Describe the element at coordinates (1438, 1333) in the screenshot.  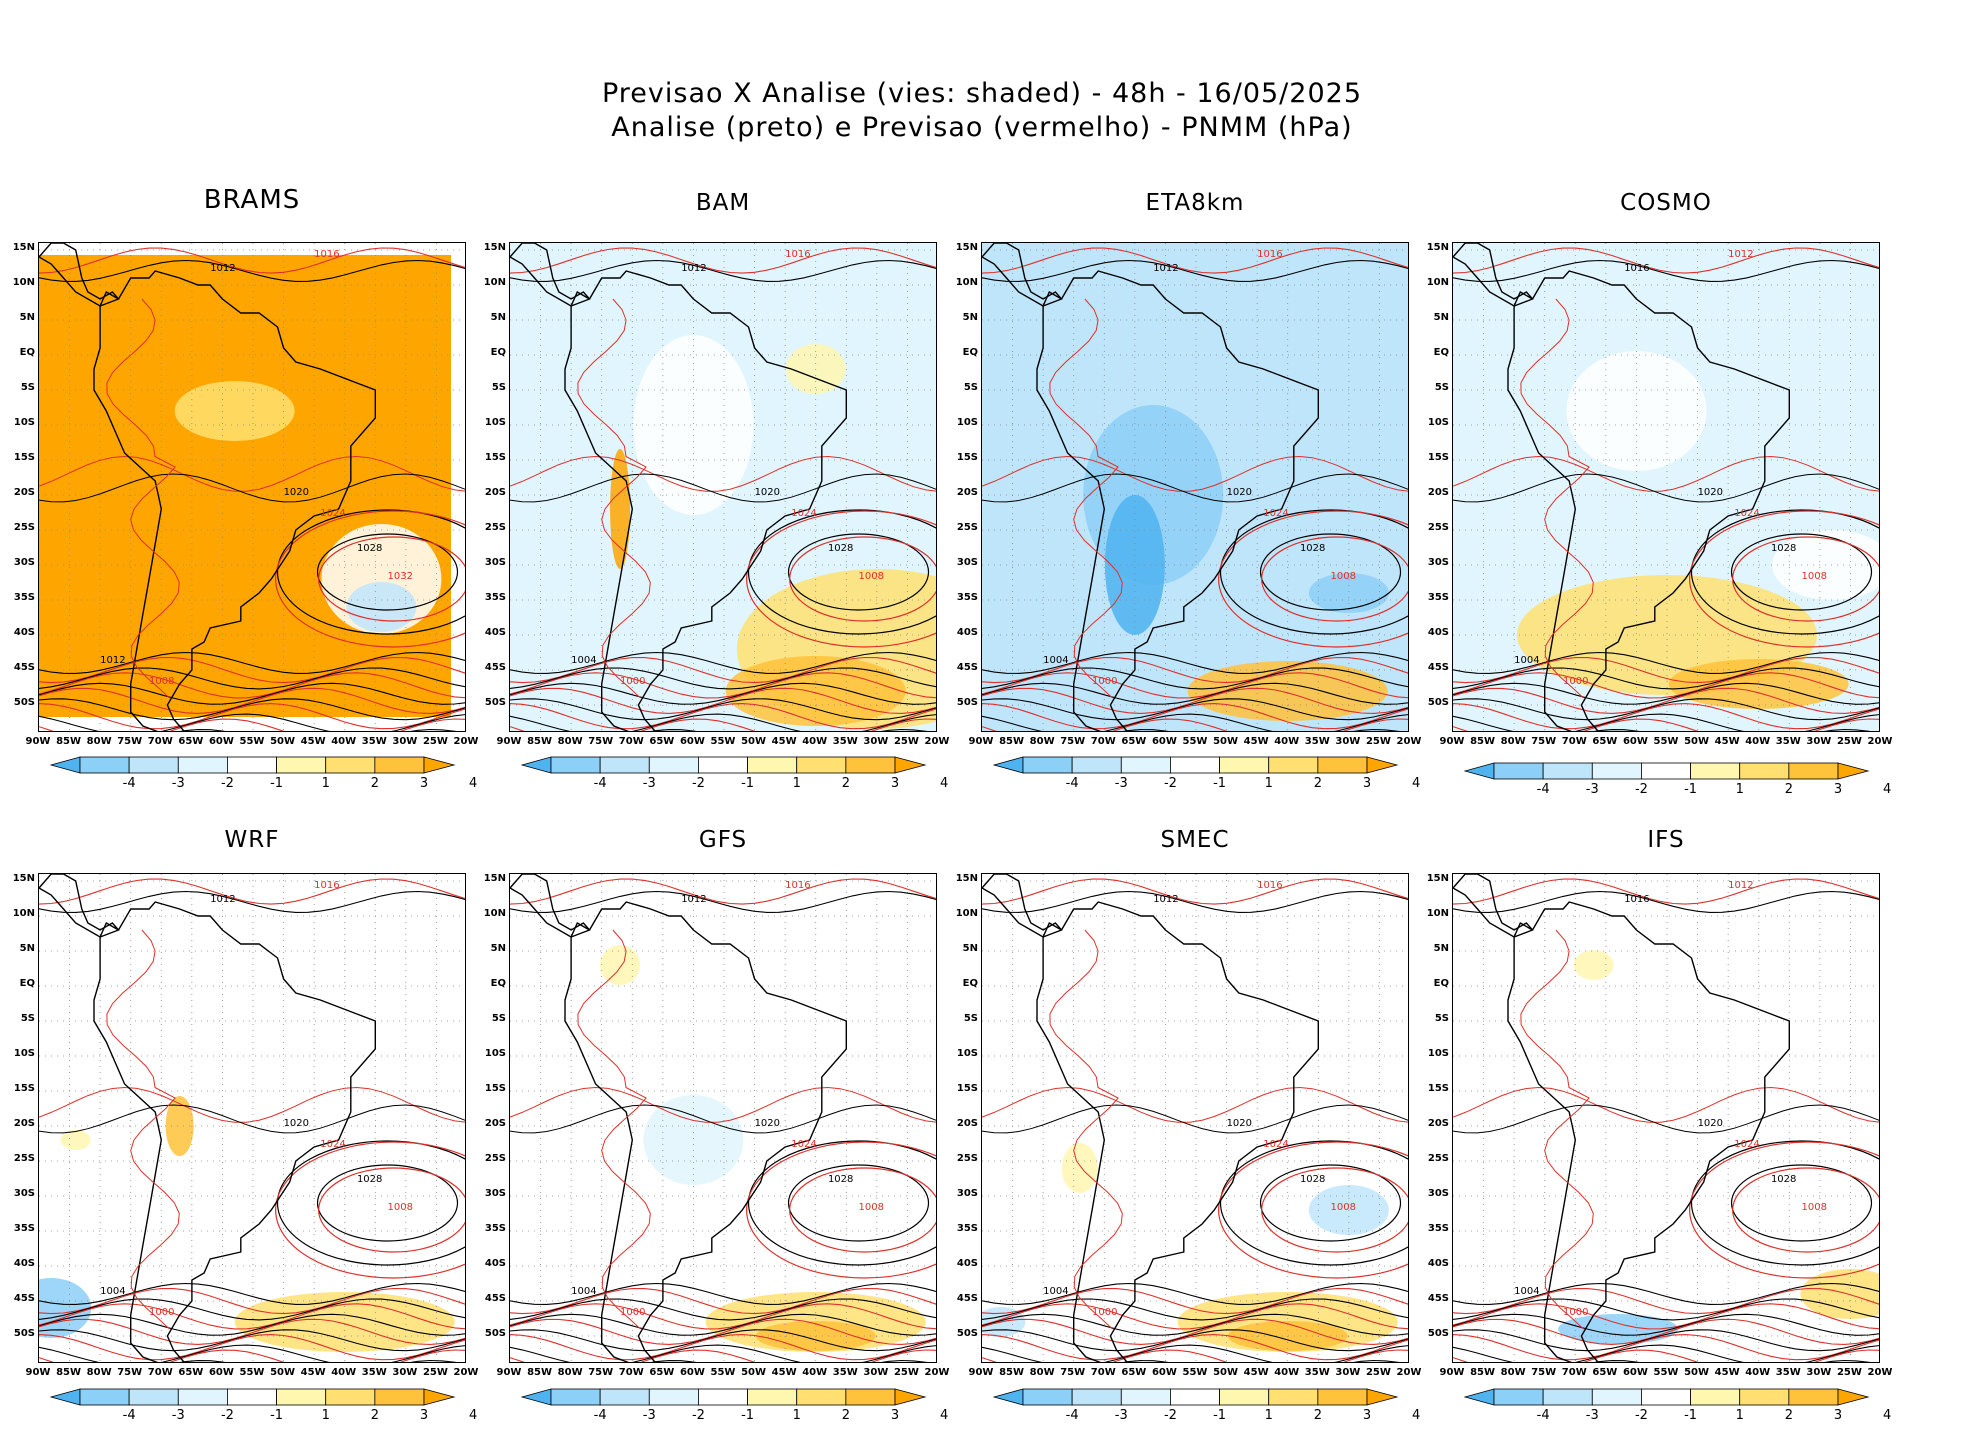
I see `lat-label: 50S` at that location.